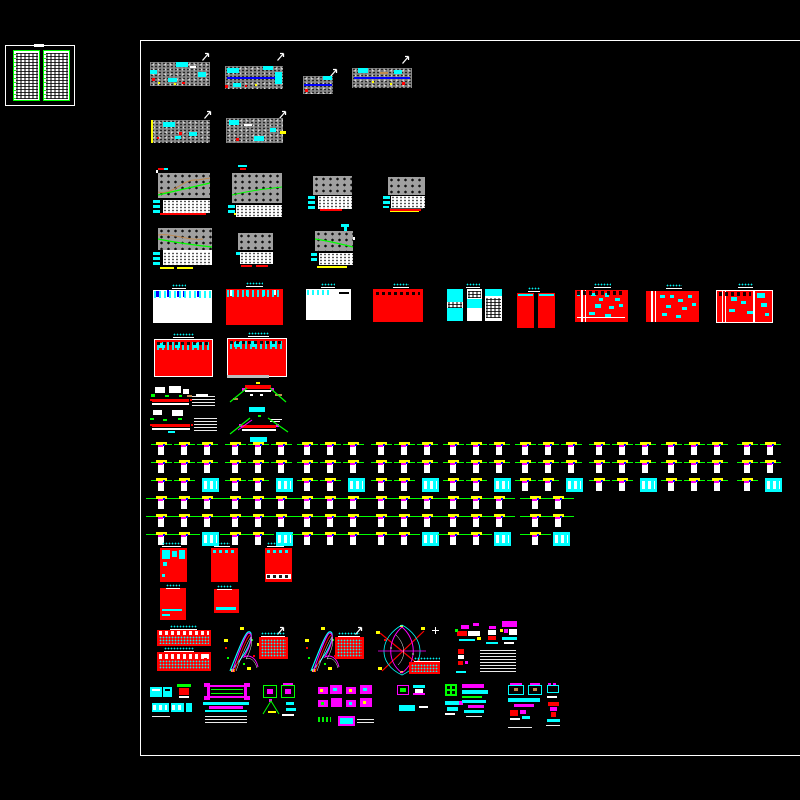 The image size is (800, 800). What do you see at coordinates (536, 310) in the screenshot?
I see `red-column-table` at bounding box center [536, 310].